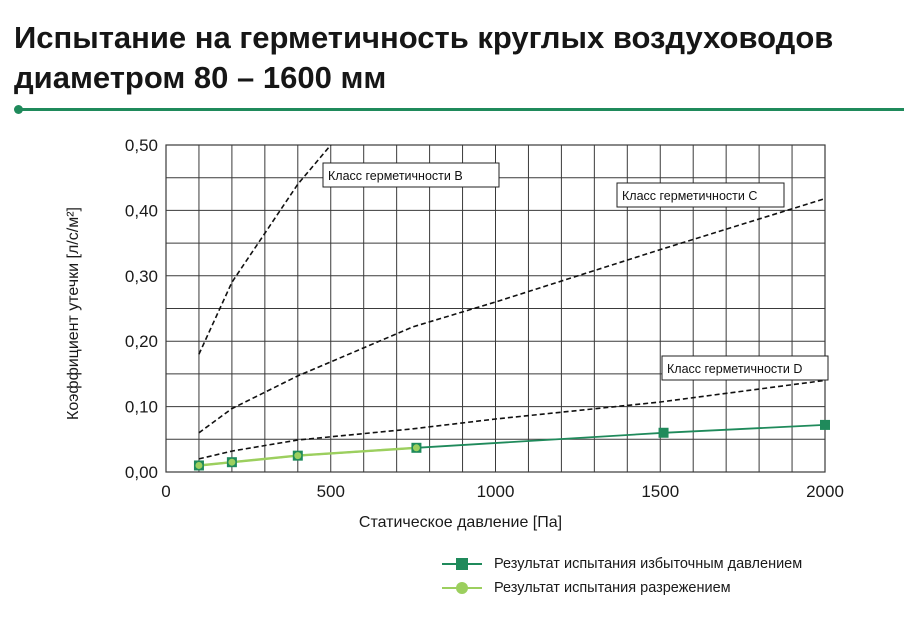 The height and width of the screenshot is (618, 922). Describe the element at coordinates (165, 491) in the screenshot. I see `x-tick-label: 0` at that location.